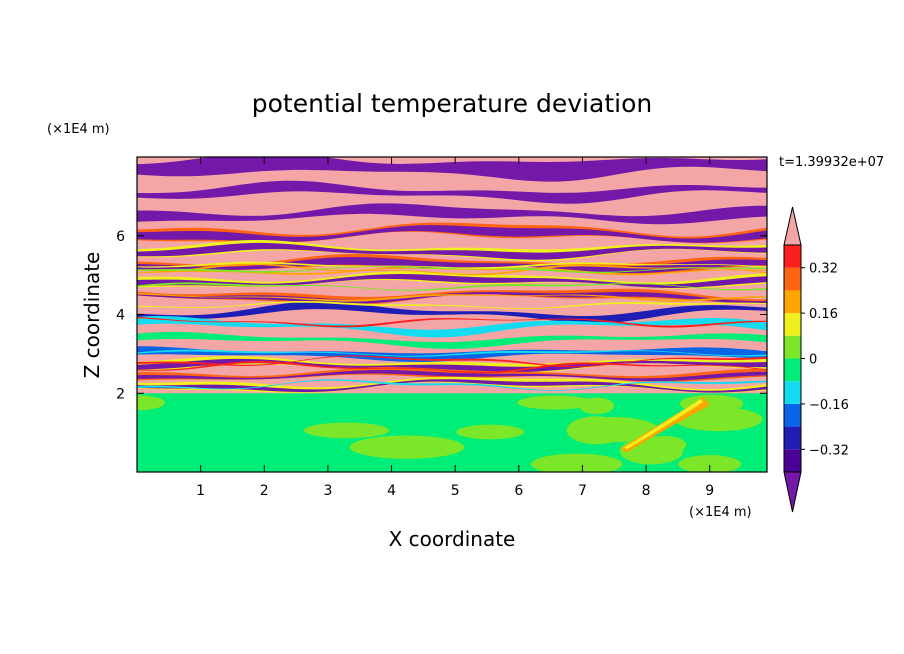  I want to click on y-unit-label: (×1E4 m), so click(78, 129).